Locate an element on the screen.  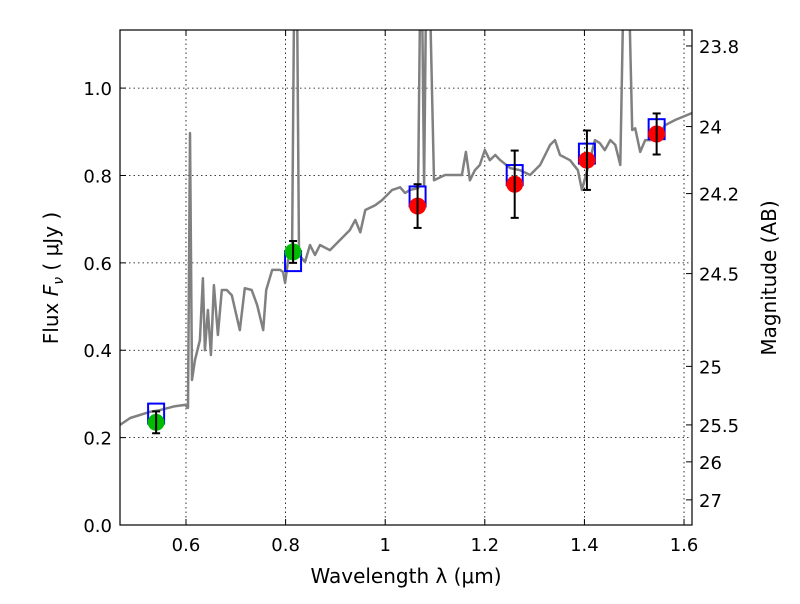
y-tick-label: 0.0 is located at coordinates (97, 526).